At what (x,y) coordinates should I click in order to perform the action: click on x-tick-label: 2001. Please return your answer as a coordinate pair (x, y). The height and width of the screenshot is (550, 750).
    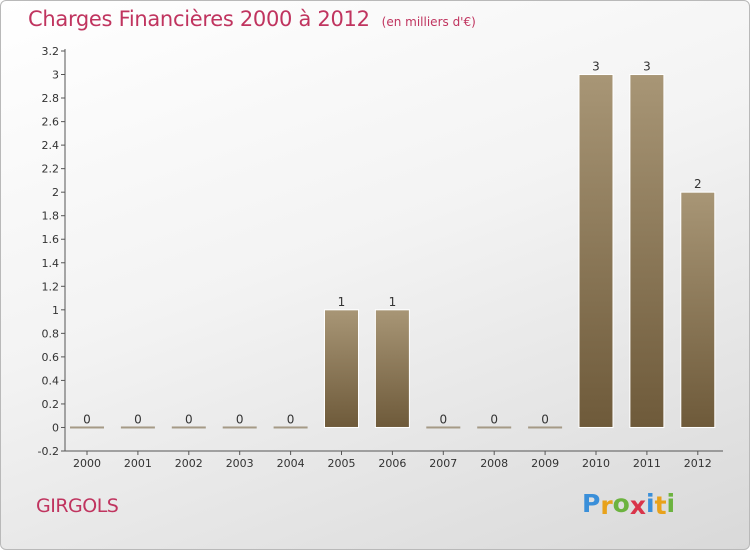
    Looking at the image, I should click on (138, 463).